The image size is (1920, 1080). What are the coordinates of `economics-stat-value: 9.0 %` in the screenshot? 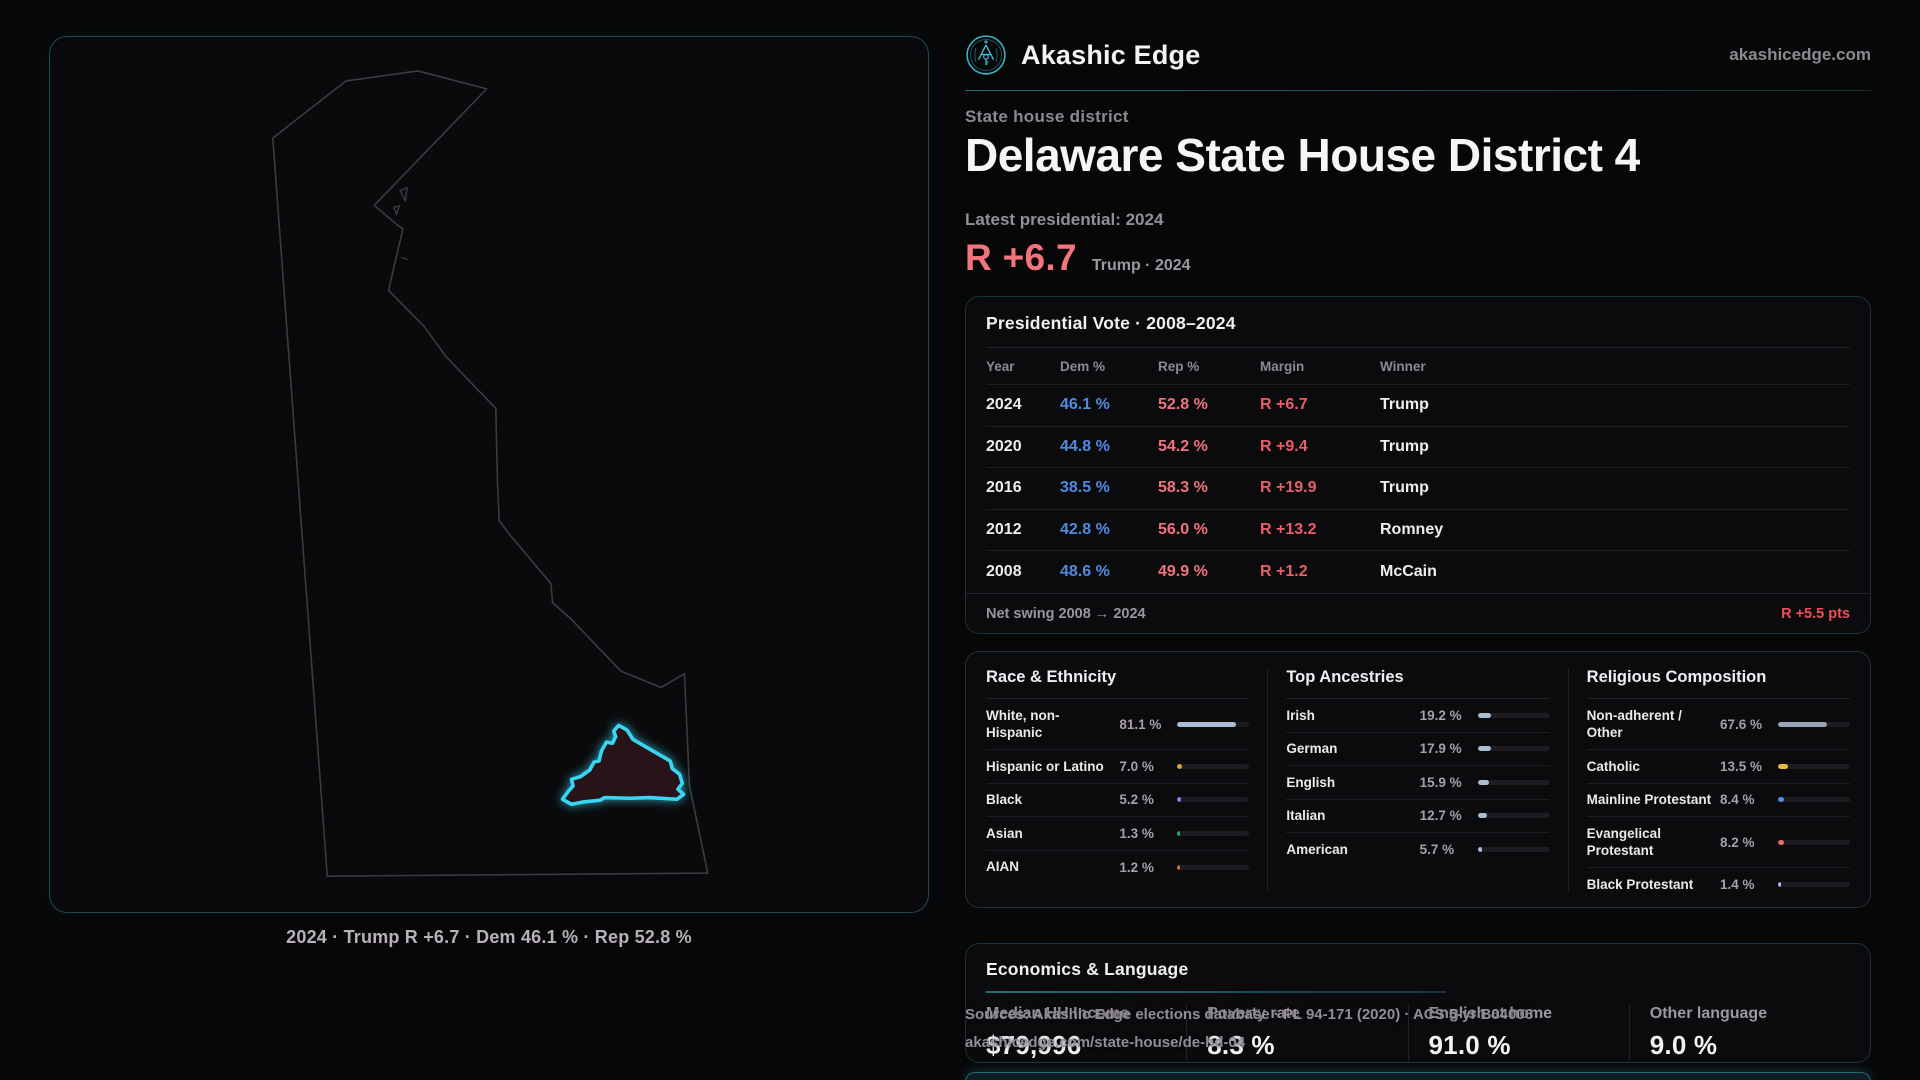 It's located at (1683, 1045).